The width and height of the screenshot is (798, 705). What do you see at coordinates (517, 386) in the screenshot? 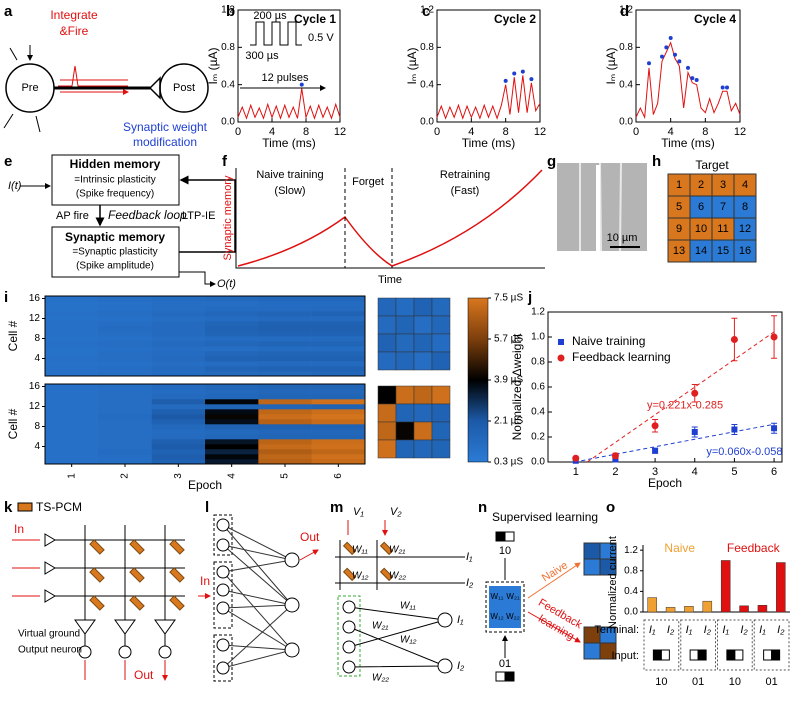
I see `y-axis-label: Normalized Δweight` at bounding box center [517, 386].